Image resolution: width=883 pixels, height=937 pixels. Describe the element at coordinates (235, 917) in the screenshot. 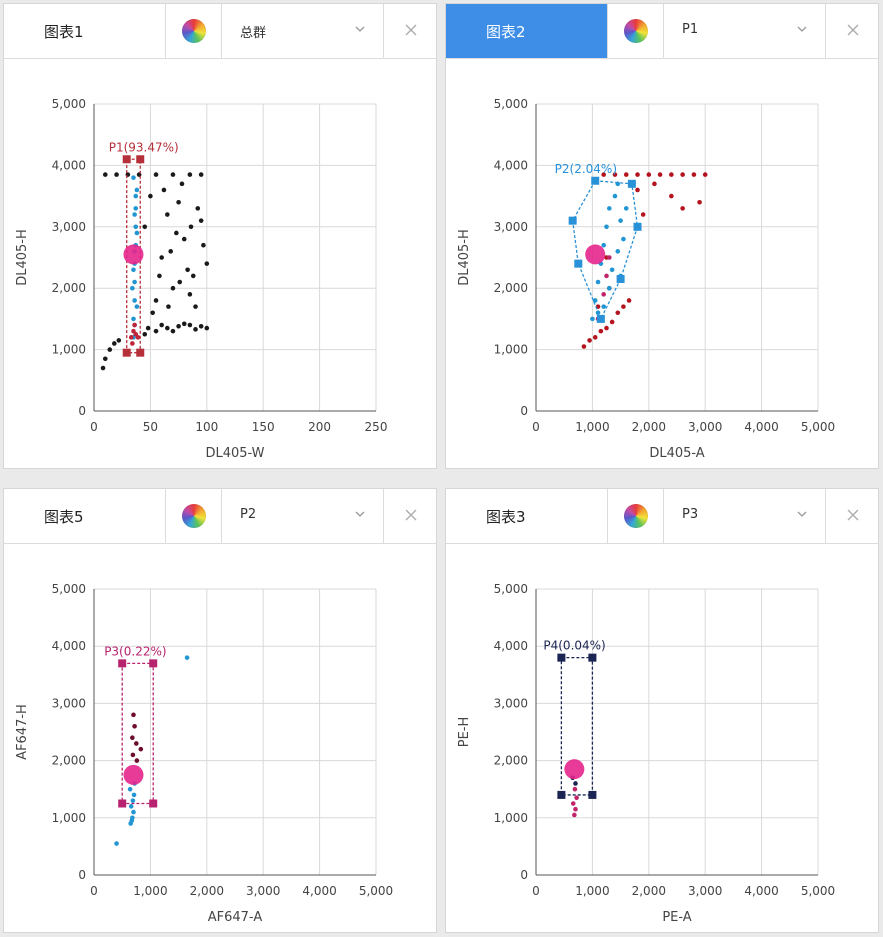

I see `x-axis-title: AF647-A` at that location.